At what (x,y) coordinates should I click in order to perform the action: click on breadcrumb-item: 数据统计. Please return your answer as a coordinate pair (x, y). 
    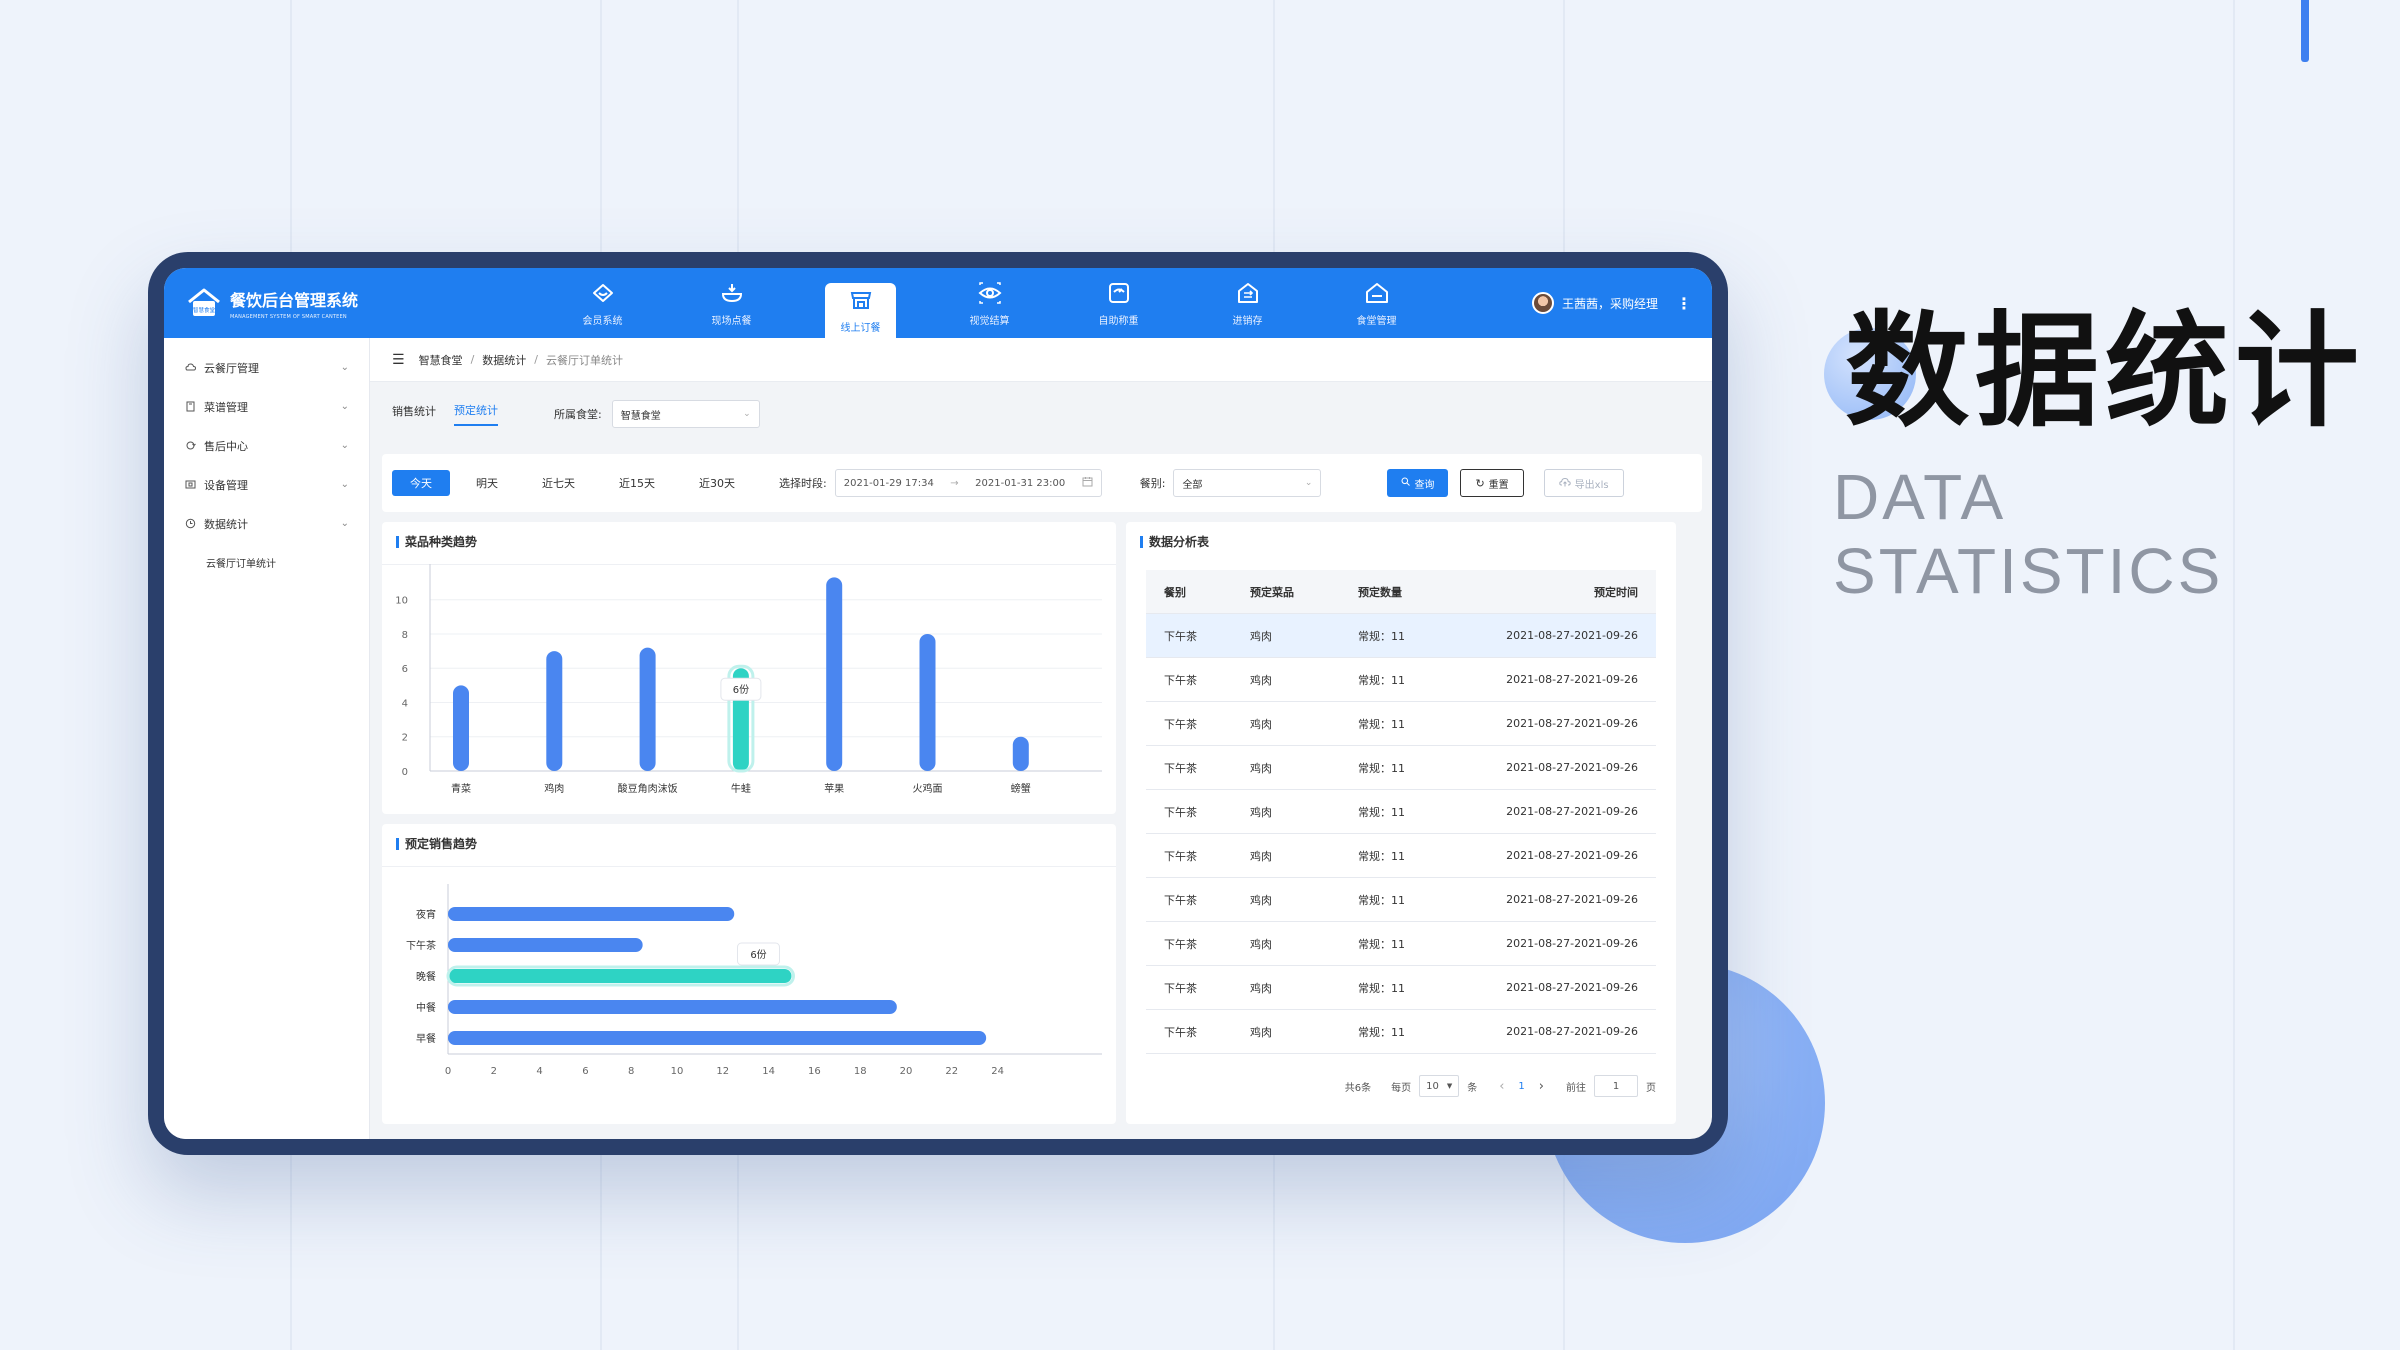
    Looking at the image, I should click on (504, 360).